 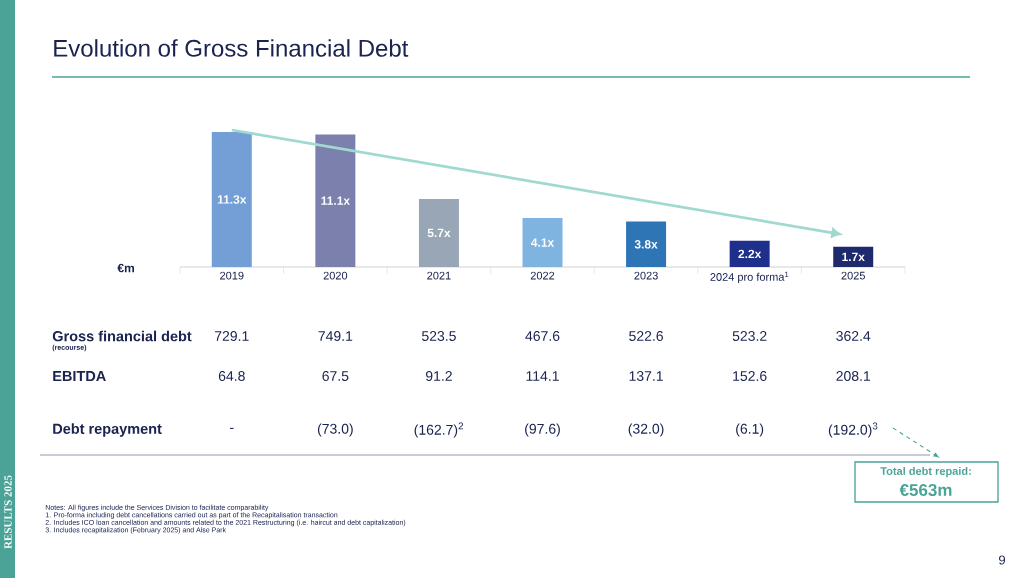 What do you see at coordinates (646, 430) in the screenshot?
I see `text: (32.0)` at bounding box center [646, 430].